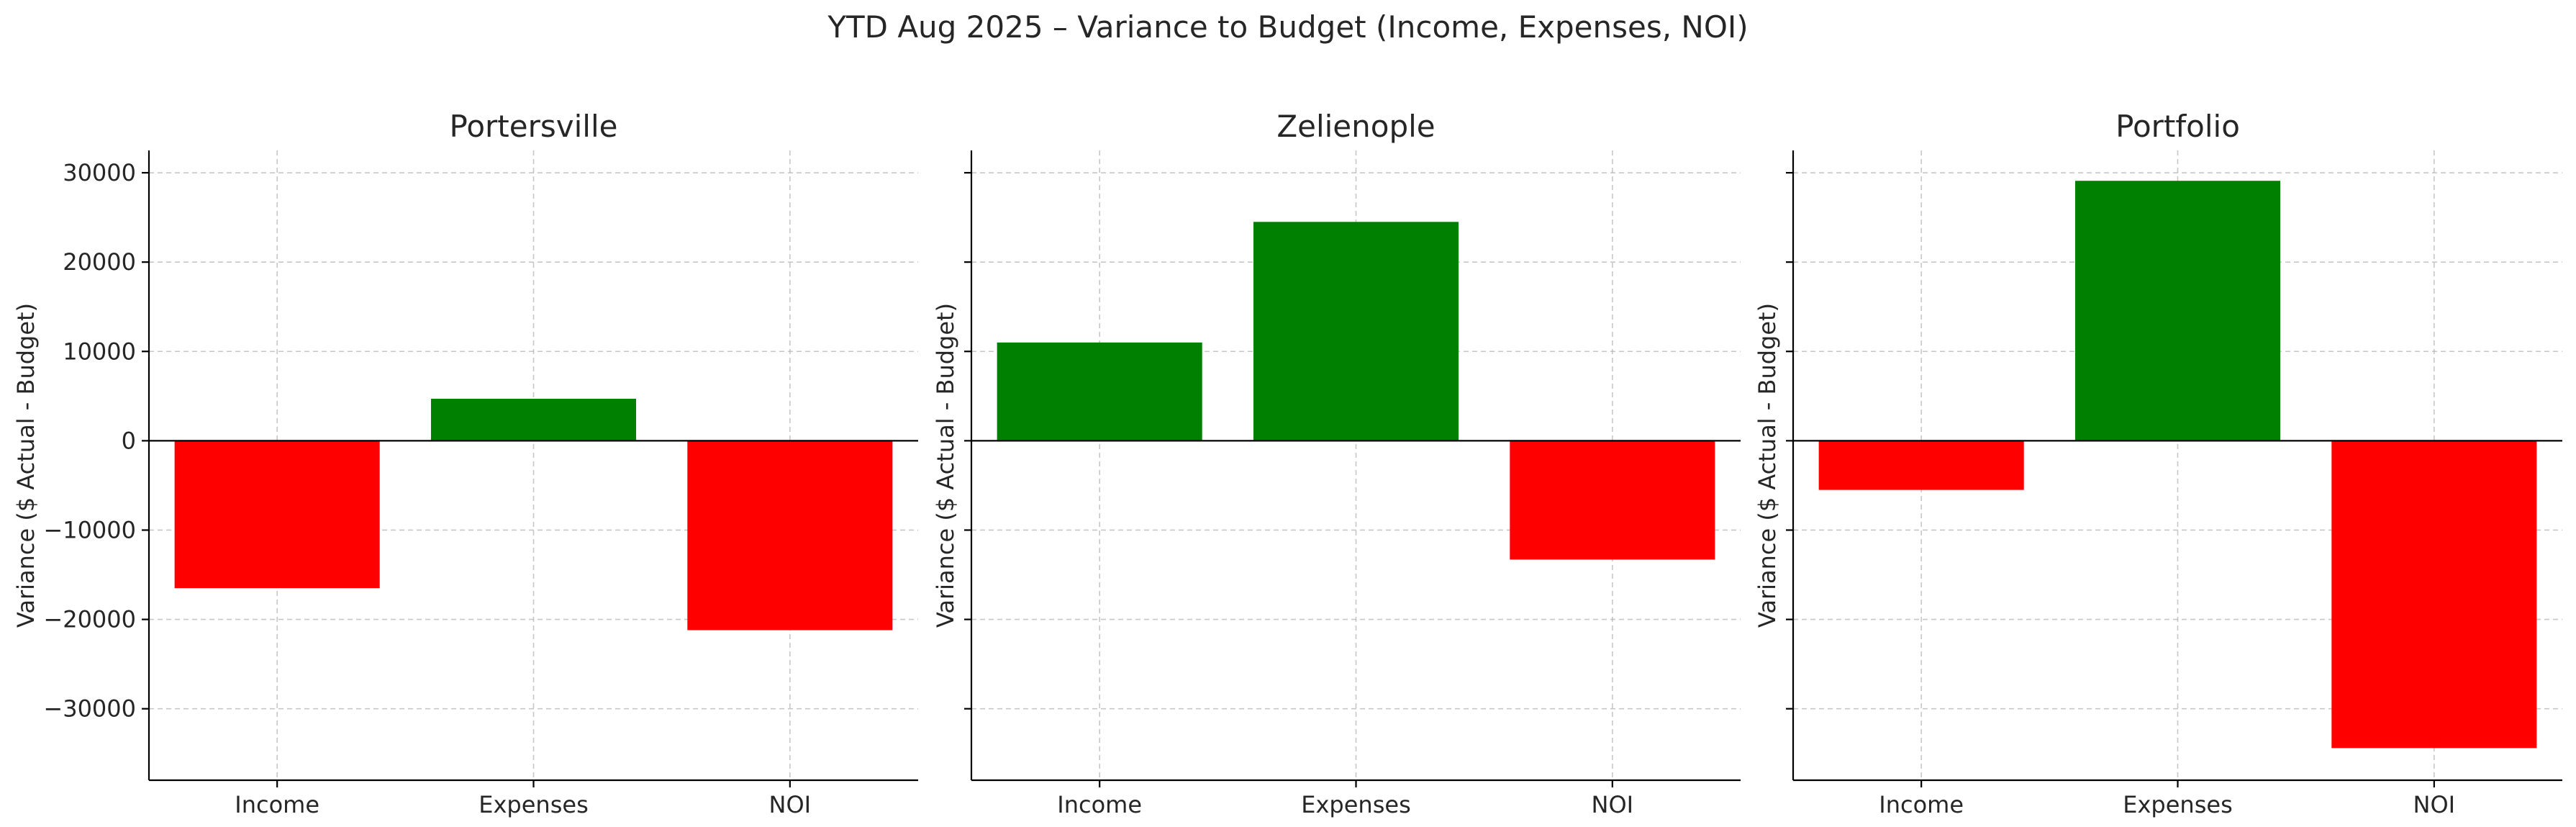 Image resolution: width=2576 pixels, height=827 pixels. Describe the element at coordinates (2434, 594) in the screenshot. I see `bar-portfolio-noi` at that location.